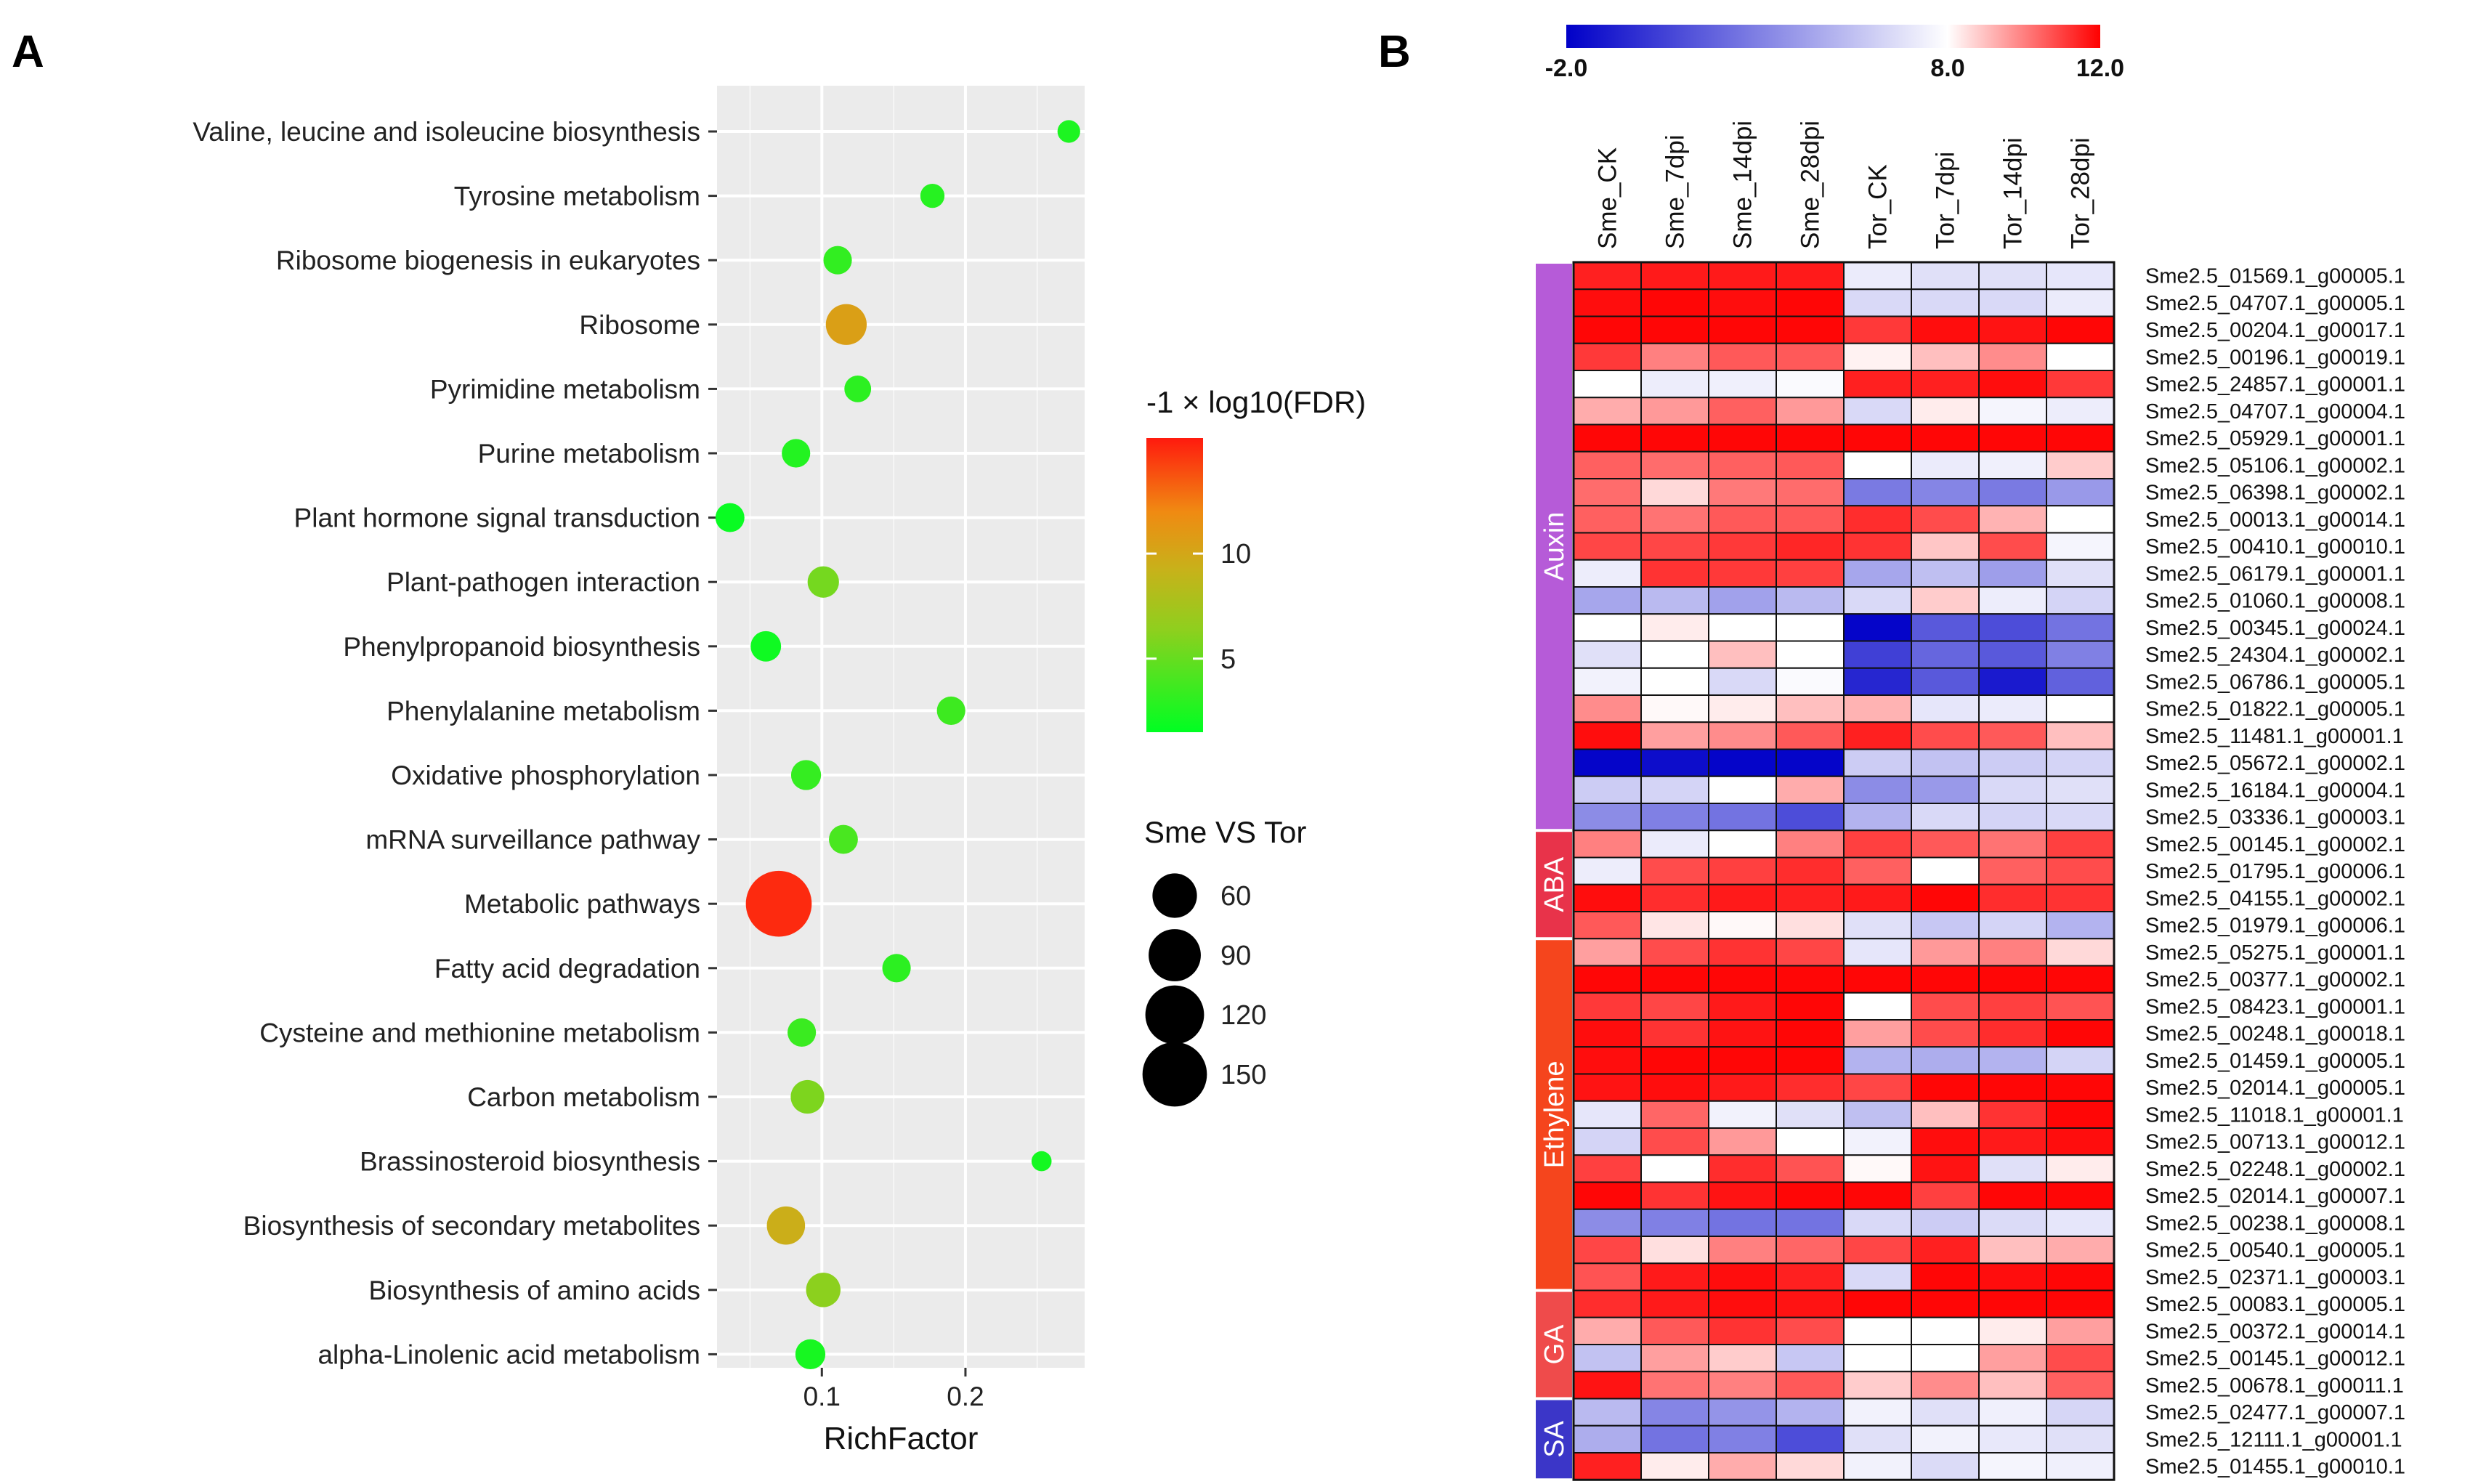  Describe the element at coordinates (1174, 895) in the screenshot. I see `size-legend-dot` at that location.